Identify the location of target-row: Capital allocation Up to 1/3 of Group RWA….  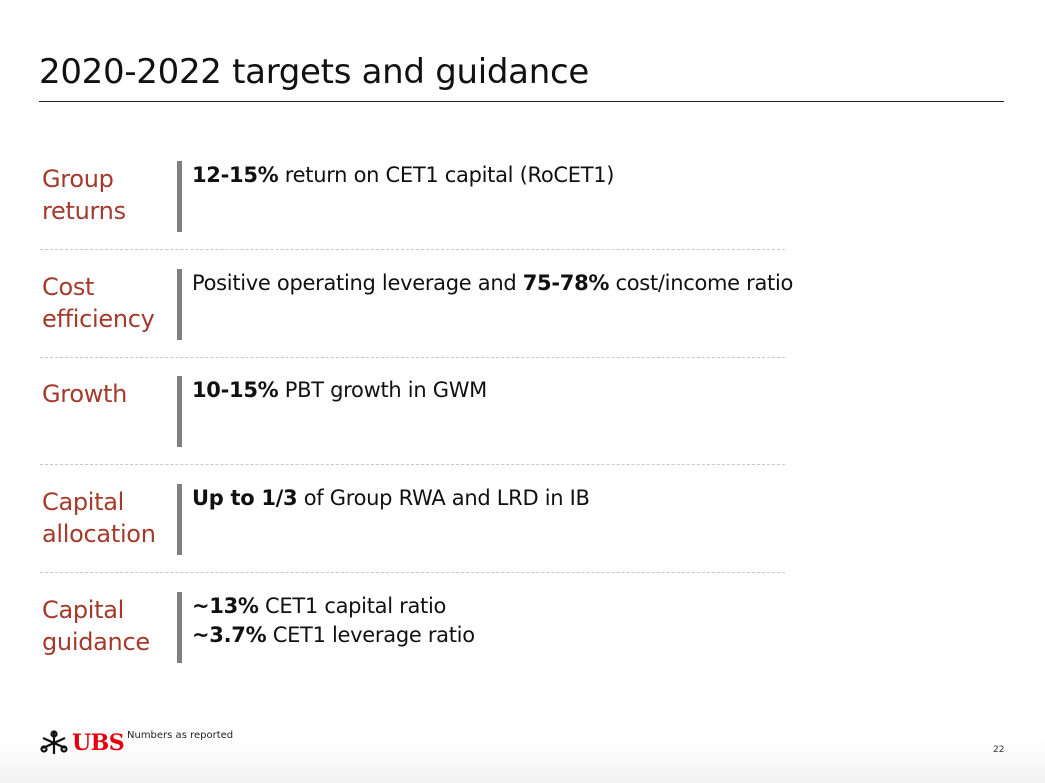
(400, 539).